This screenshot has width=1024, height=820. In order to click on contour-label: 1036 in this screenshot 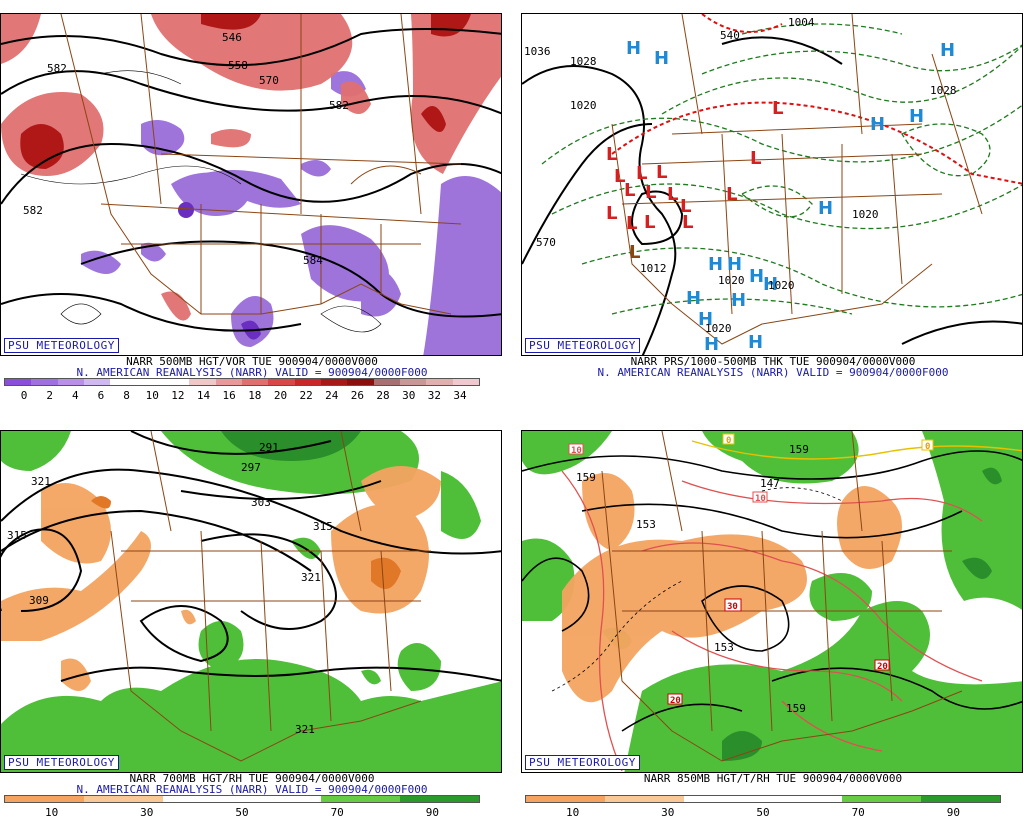, I will do `click(537, 51)`.